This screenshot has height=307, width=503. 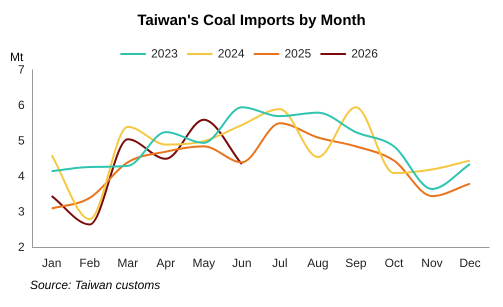 What do you see at coordinates (21, 140) in the screenshot?
I see `y-tick-label: 5` at bounding box center [21, 140].